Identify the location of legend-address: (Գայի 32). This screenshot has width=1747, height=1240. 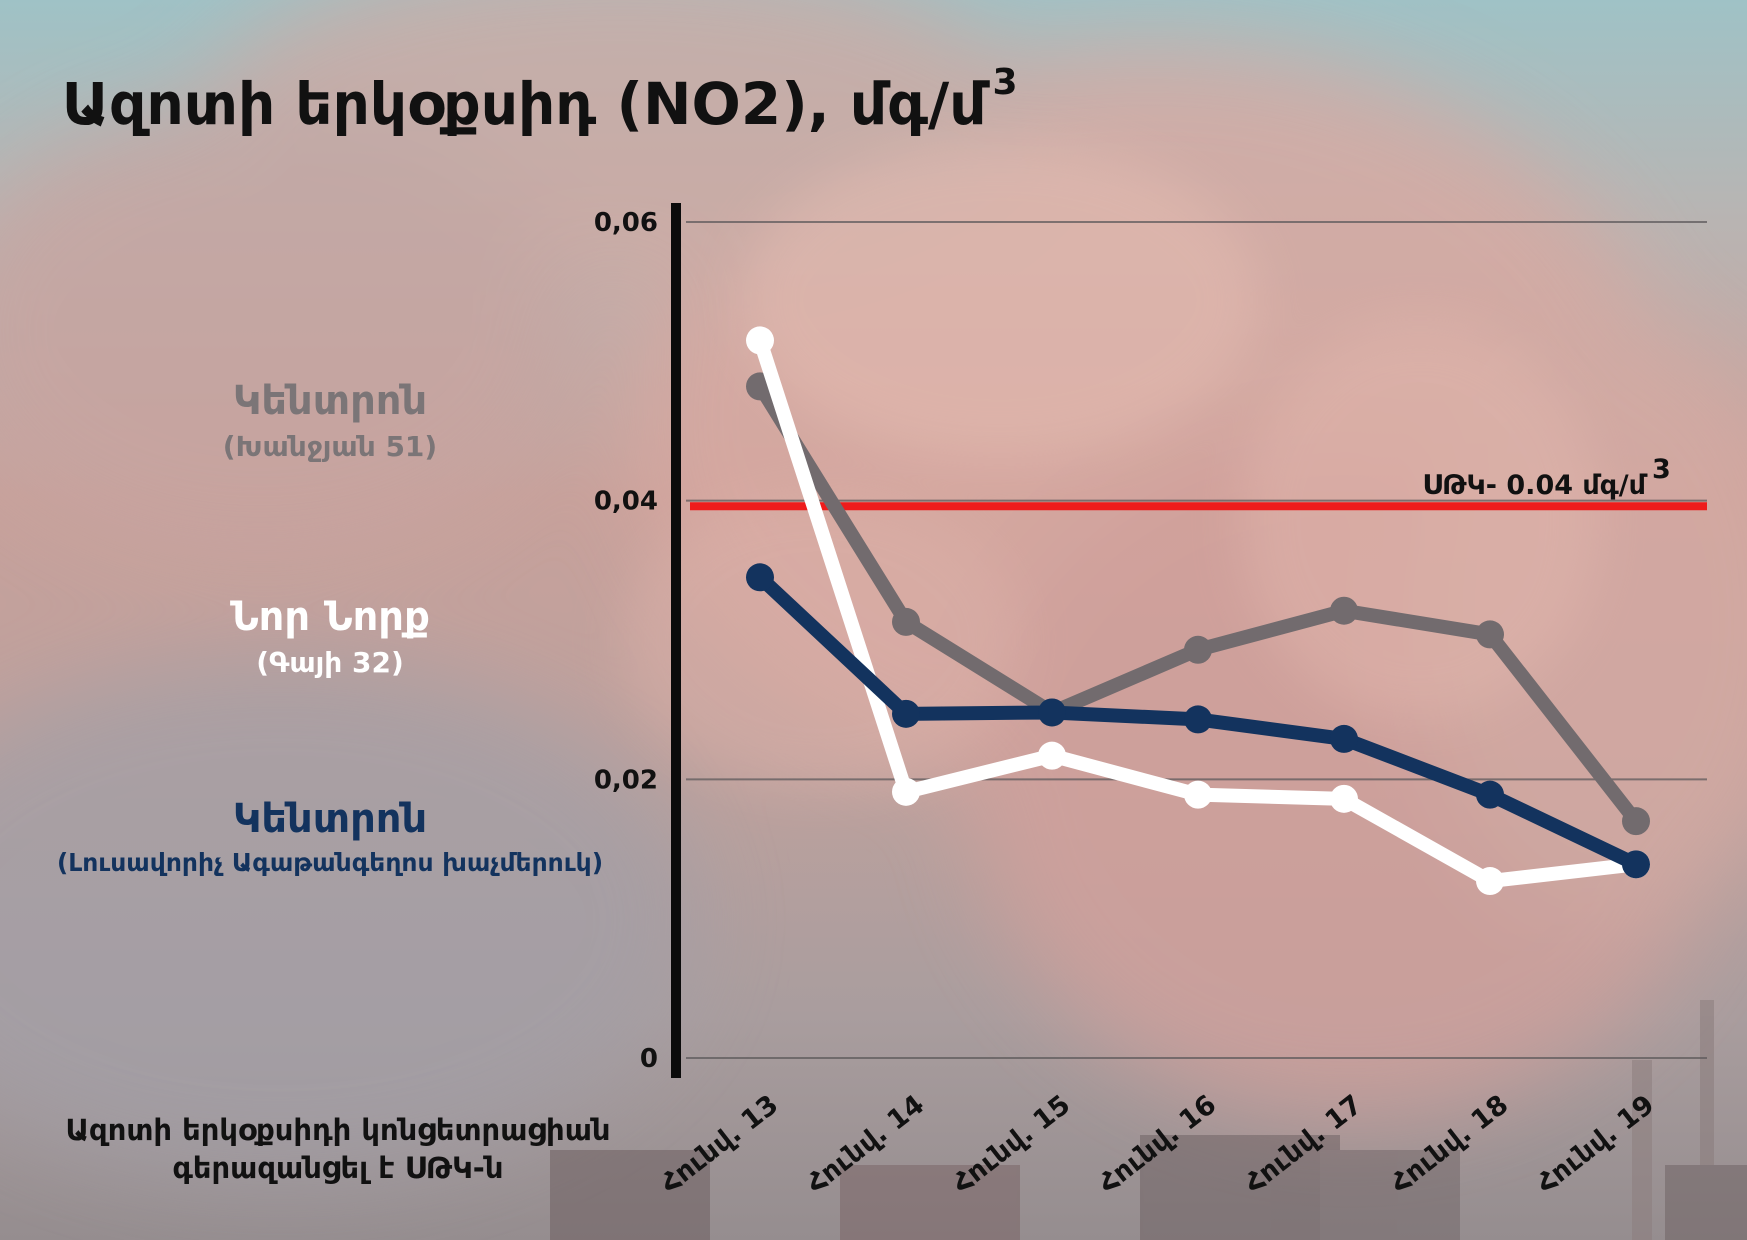
(330, 662).